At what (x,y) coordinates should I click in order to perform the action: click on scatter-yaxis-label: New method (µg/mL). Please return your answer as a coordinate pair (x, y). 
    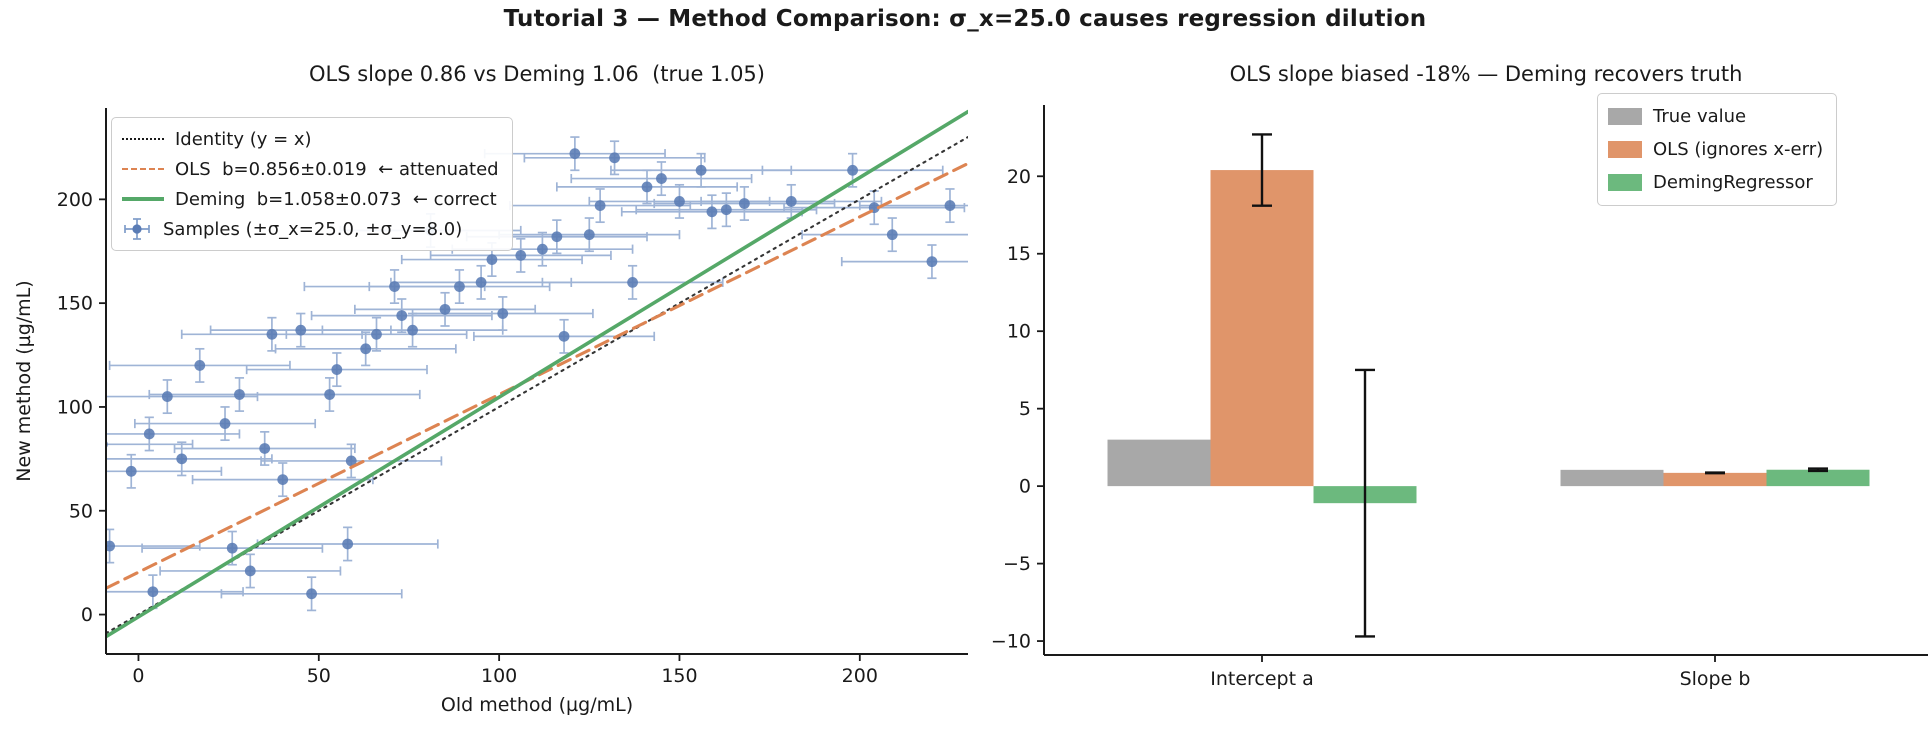
    Looking at the image, I should click on (24, 381).